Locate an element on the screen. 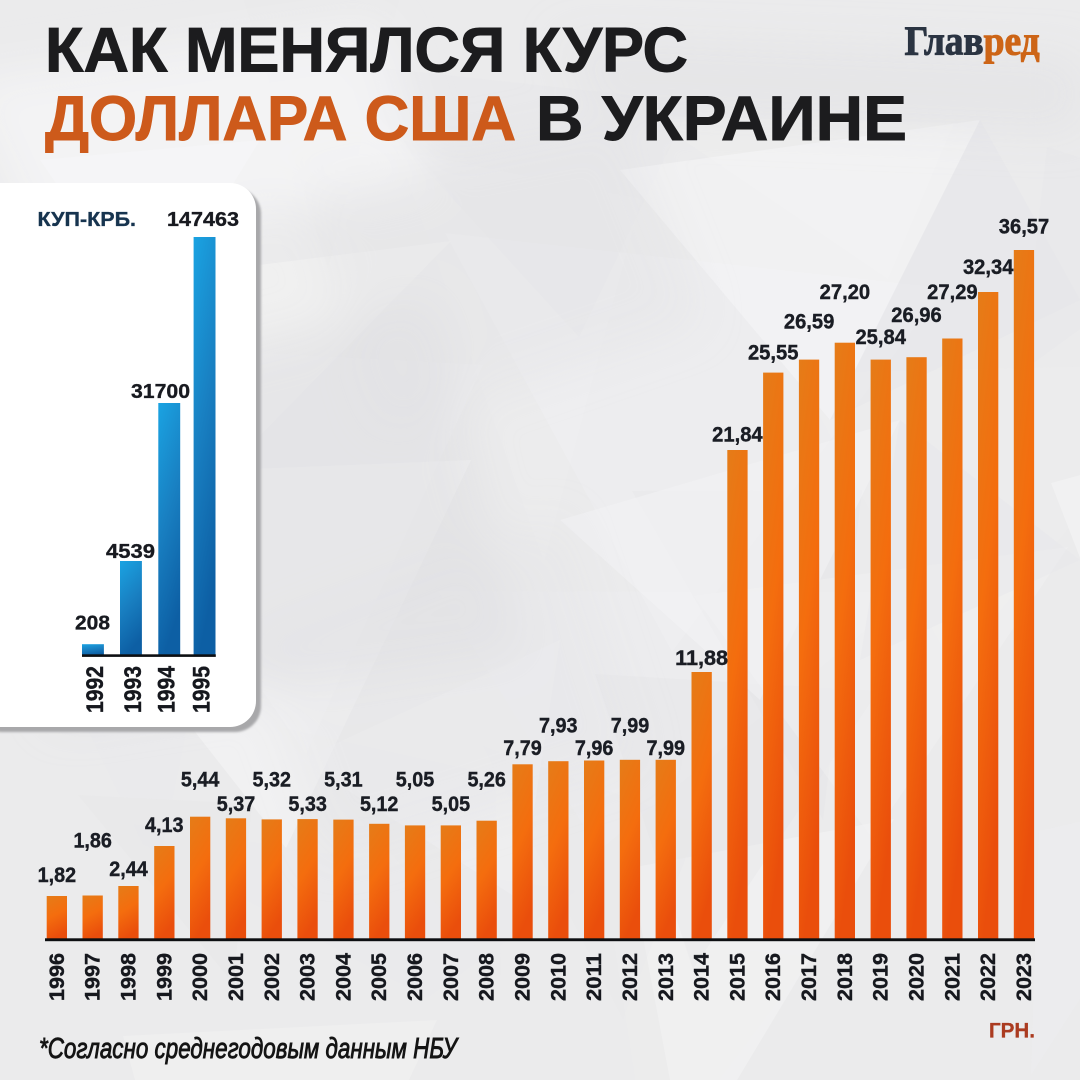 The image size is (1080, 1085). svg-text: 5,32 is located at coordinates (272, 780).